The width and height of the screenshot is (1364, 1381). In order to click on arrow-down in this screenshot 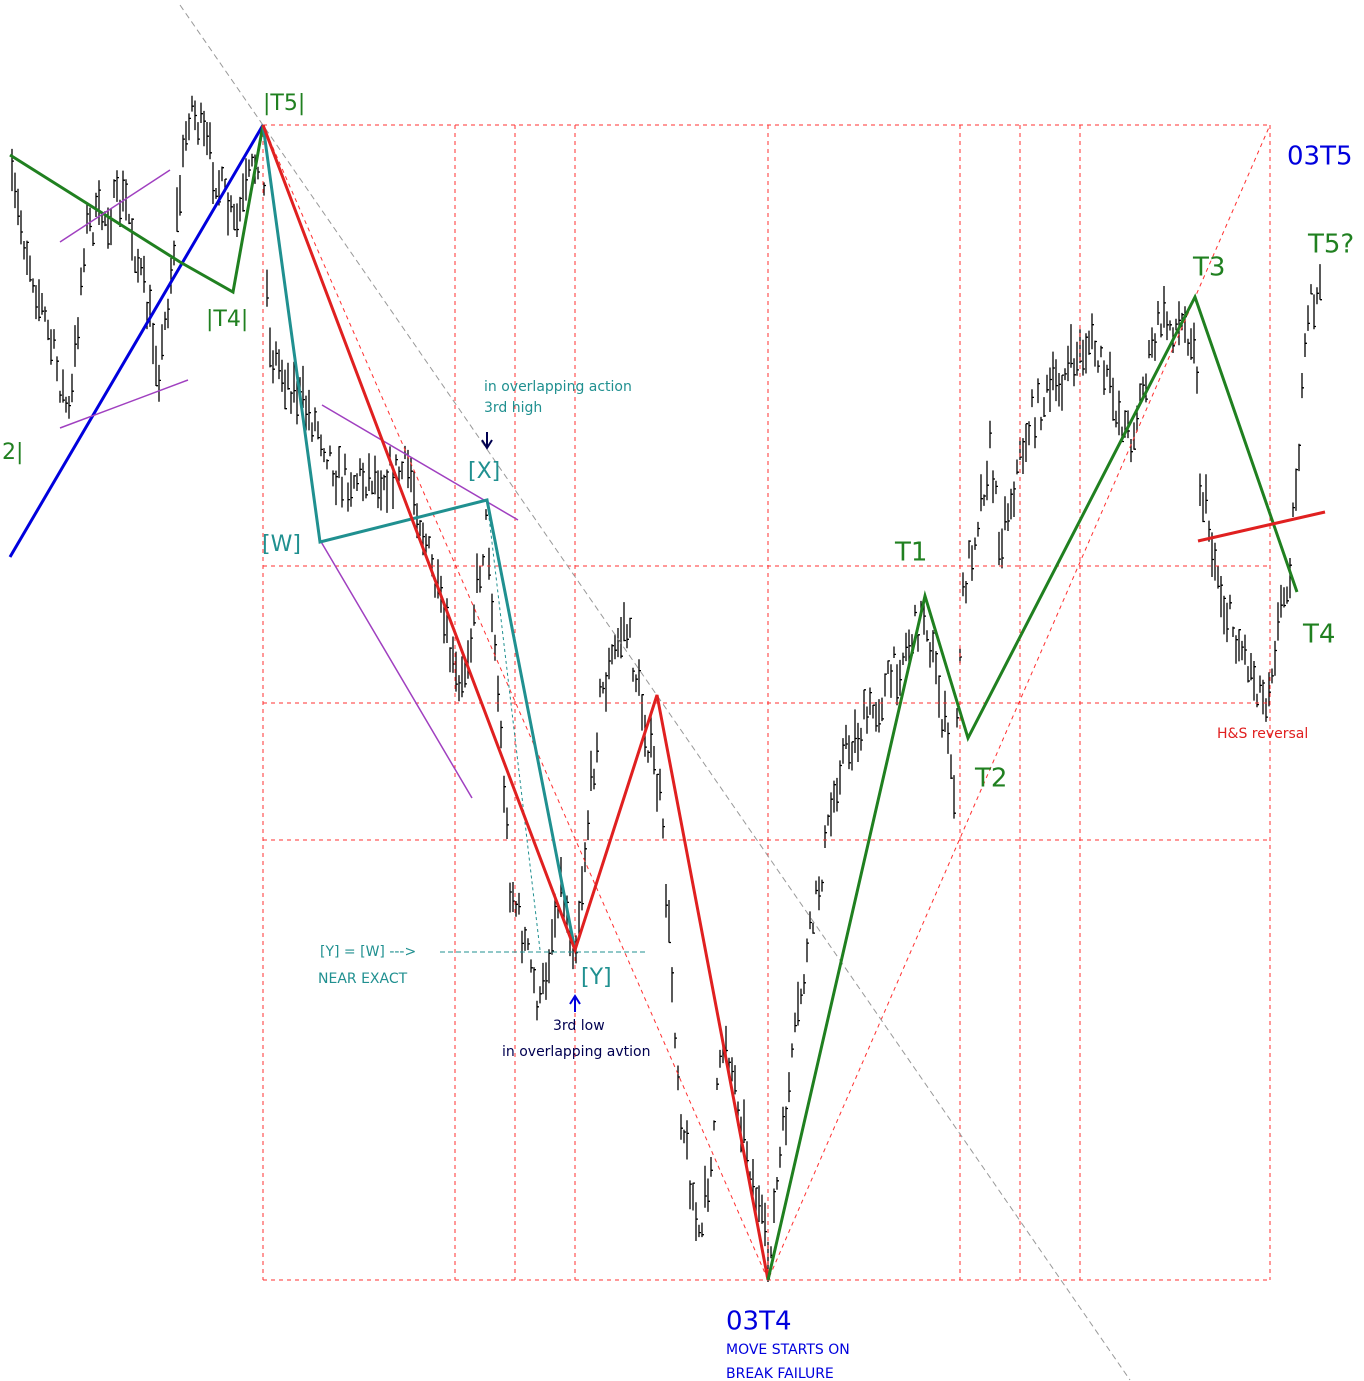, I will do `click(487, 441)`.